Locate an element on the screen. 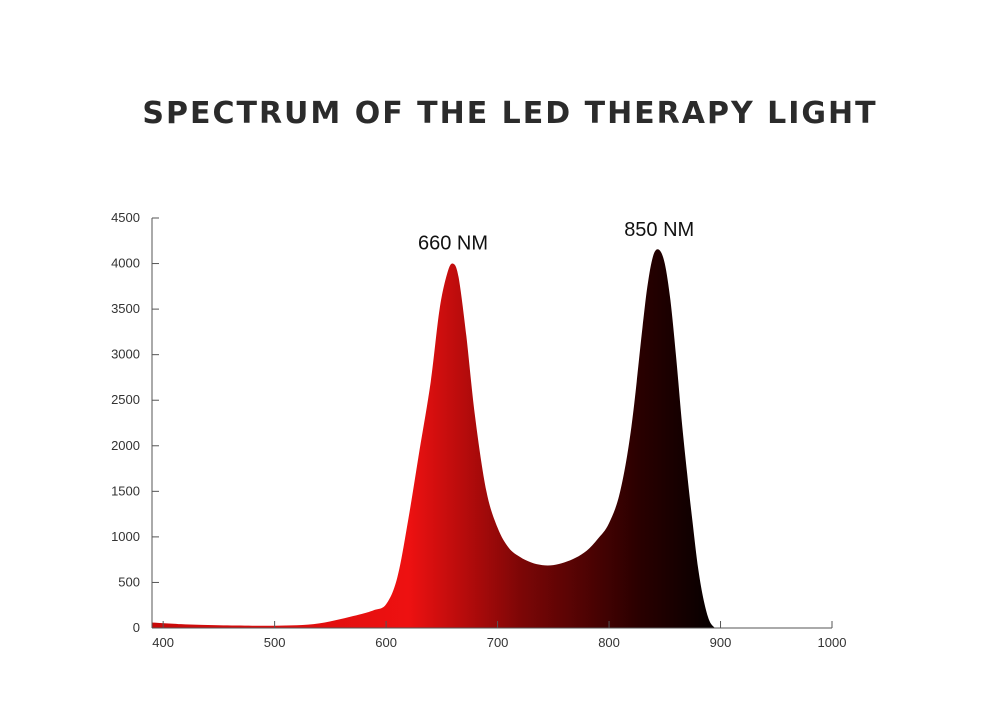 The height and width of the screenshot is (705, 1000). x-tick-label: 600 is located at coordinates (386, 642).